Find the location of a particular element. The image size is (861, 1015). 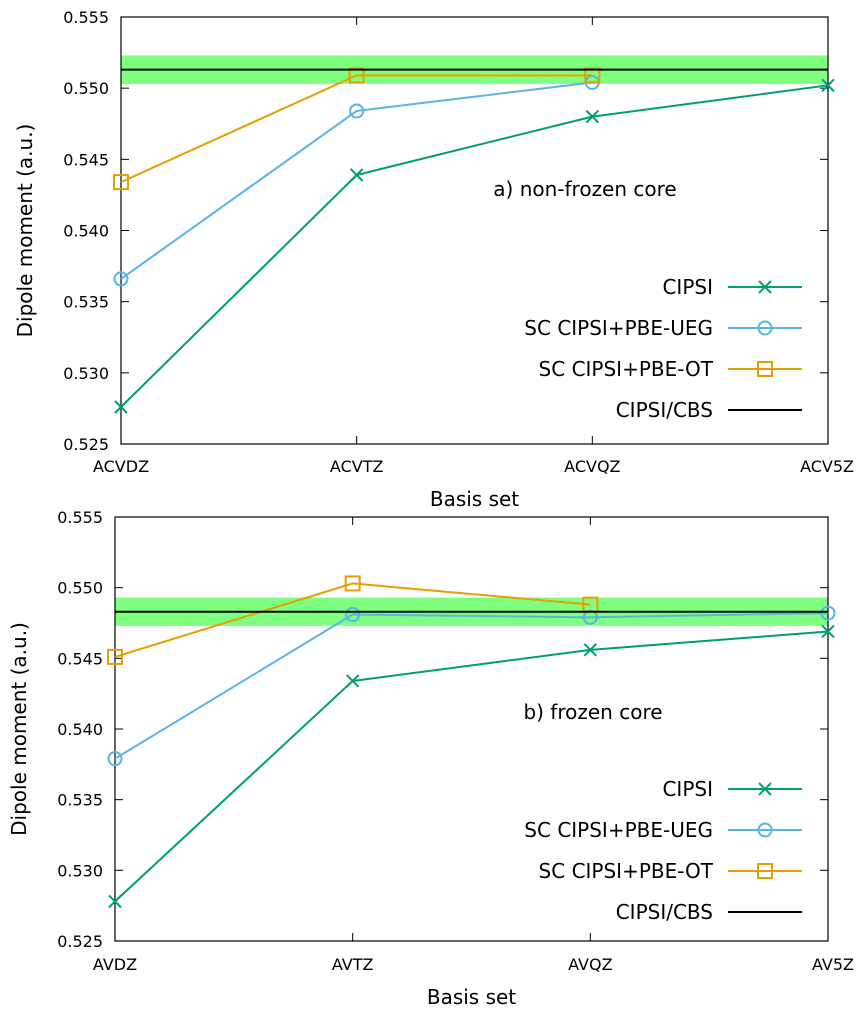

x-tick-label: AV5Z is located at coordinates (833, 964).